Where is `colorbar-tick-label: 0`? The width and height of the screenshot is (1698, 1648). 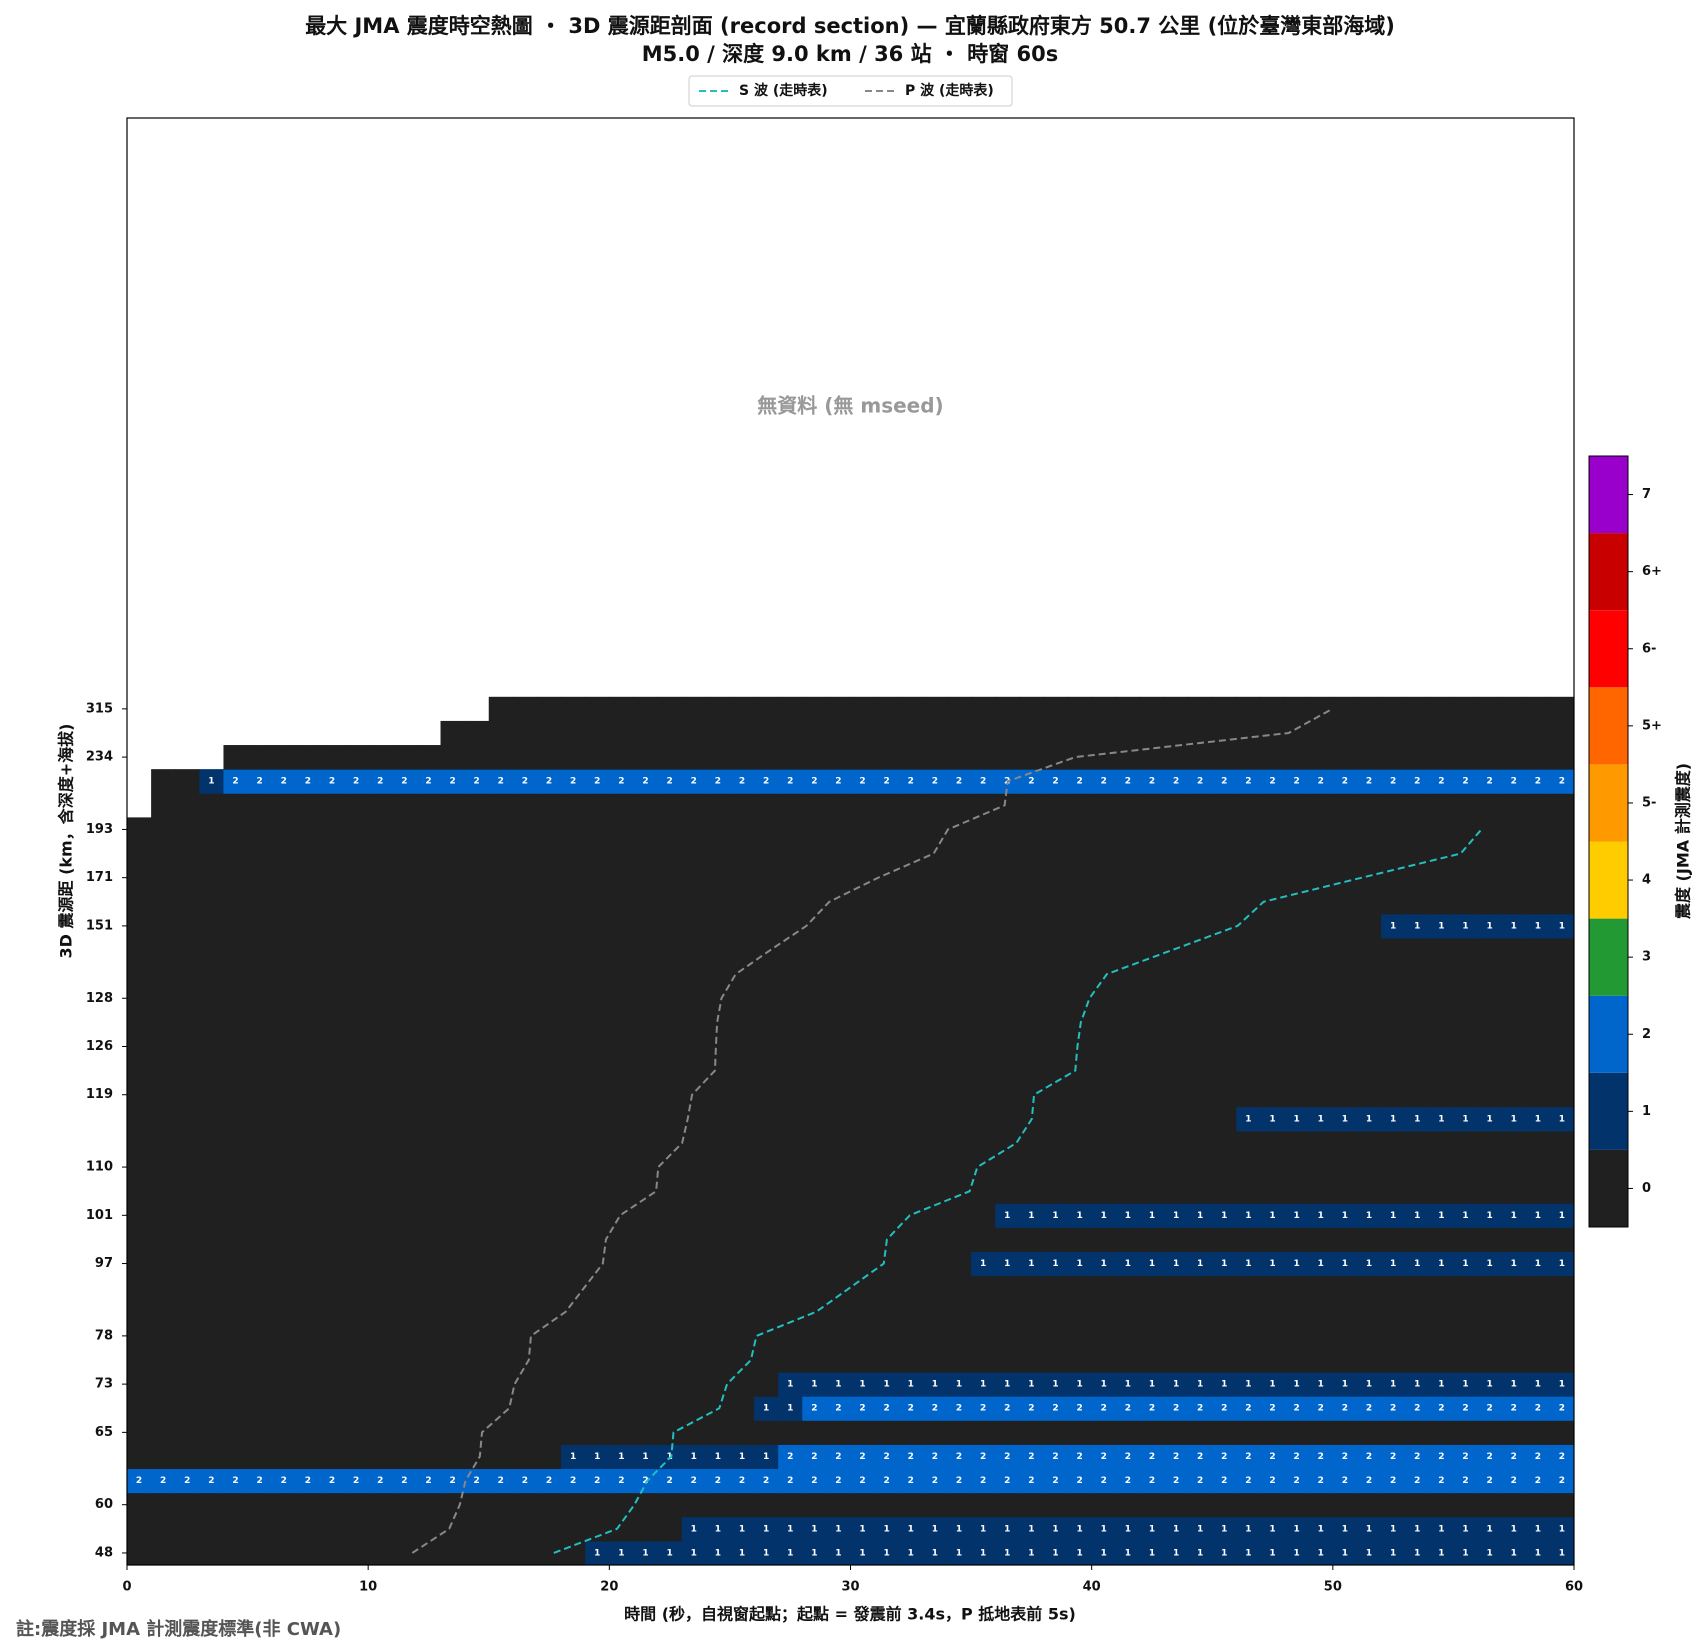 colorbar-tick-label: 0 is located at coordinates (1646, 1188).